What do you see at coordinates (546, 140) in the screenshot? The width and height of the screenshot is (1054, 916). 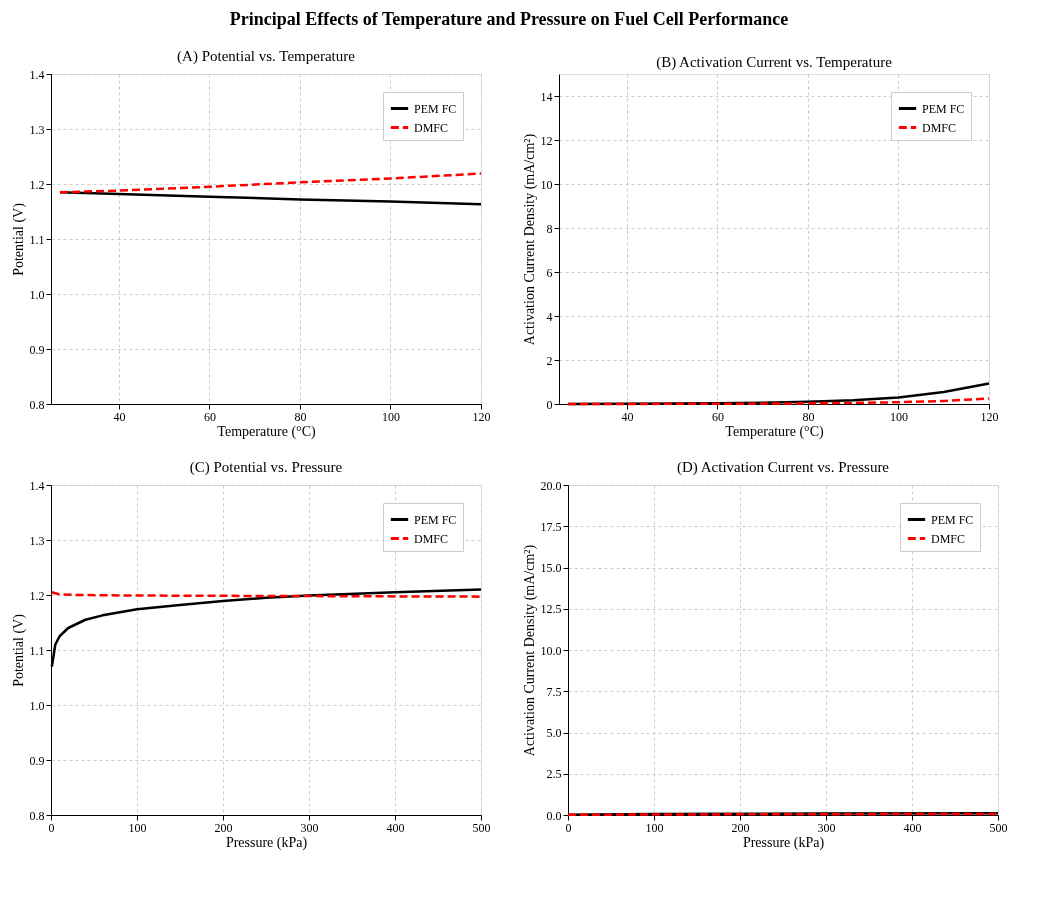 I see `y-tick-label: 12` at bounding box center [546, 140].